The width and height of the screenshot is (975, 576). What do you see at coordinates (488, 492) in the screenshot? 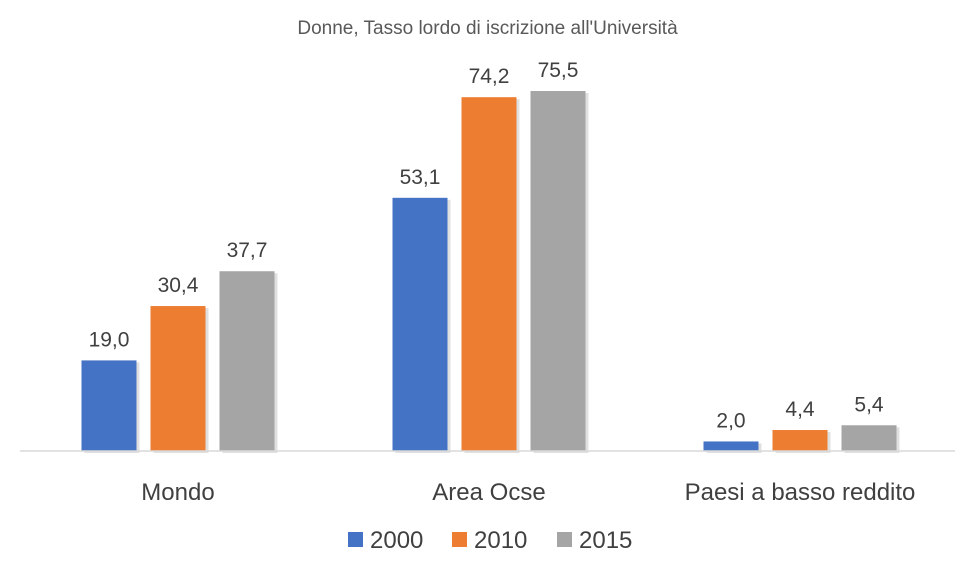
I see `category-label: Area Ocse` at bounding box center [488, 492].